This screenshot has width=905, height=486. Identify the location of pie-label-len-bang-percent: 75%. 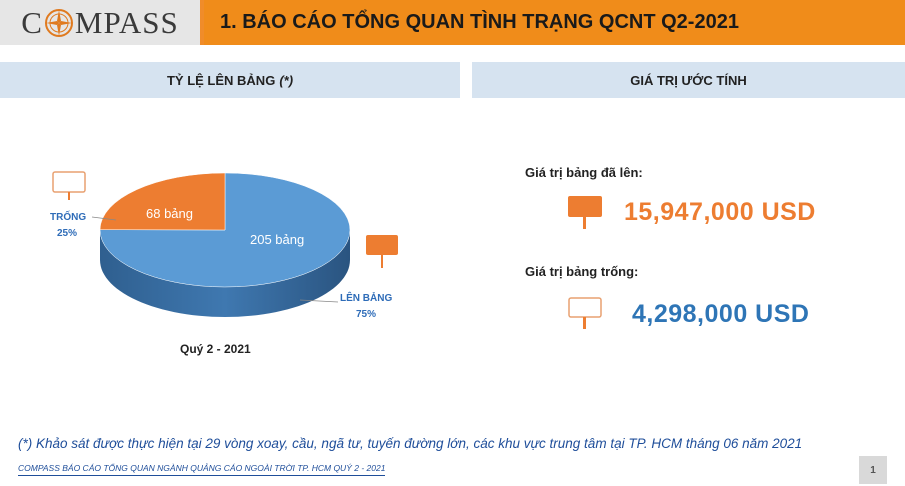
(366, 314).